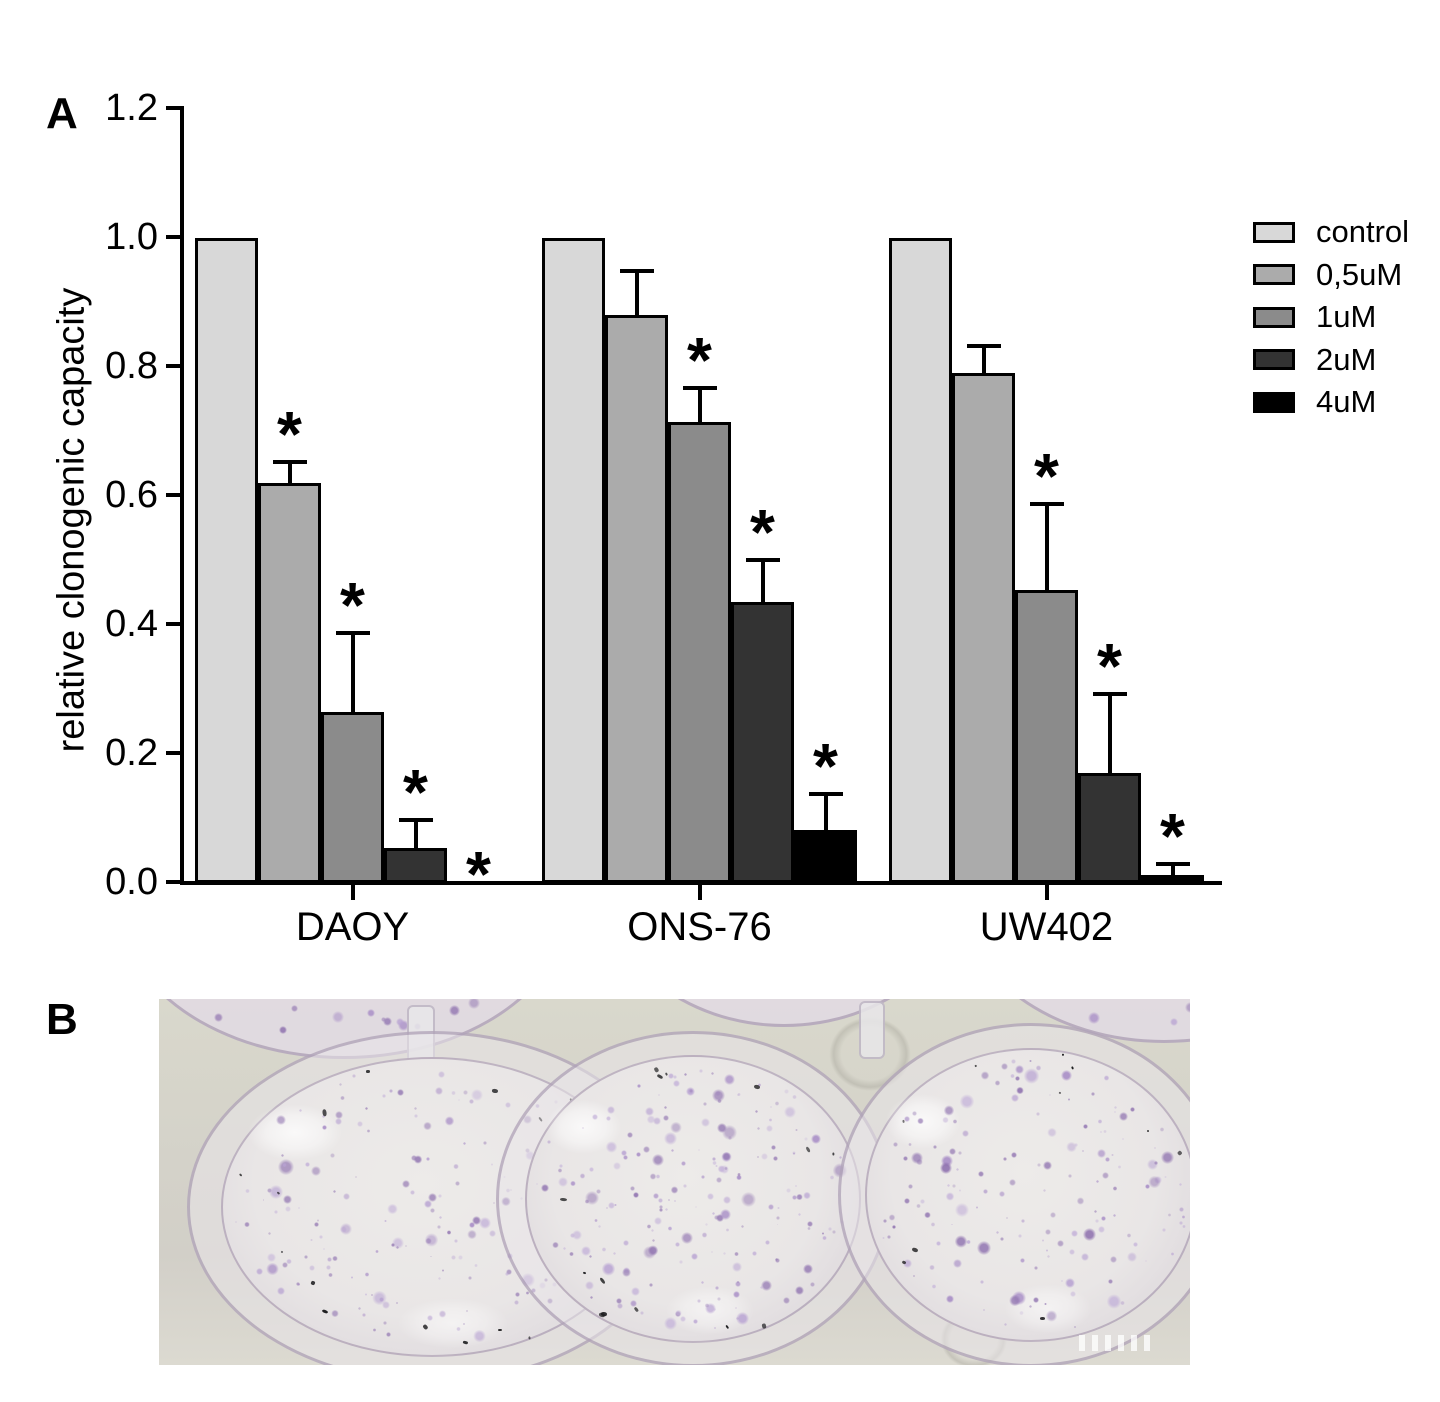 Image resolution: width=1440 pixels, height=1402 pixels. Describe the element at coordinates (1363, 231) in the screenshot. I see `legend-label: control` at that location.